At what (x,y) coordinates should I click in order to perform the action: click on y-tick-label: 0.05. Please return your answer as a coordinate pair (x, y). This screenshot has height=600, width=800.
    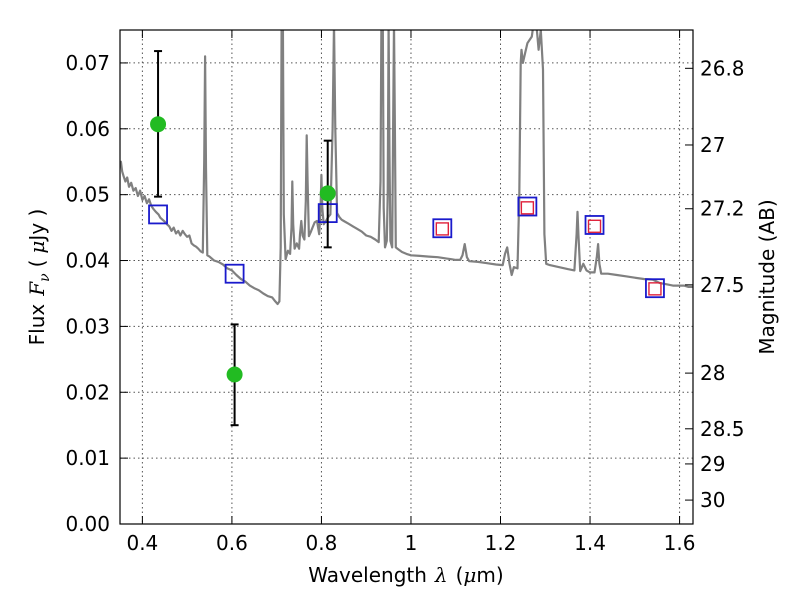
    Looking at the image, I should click on (87, 195).